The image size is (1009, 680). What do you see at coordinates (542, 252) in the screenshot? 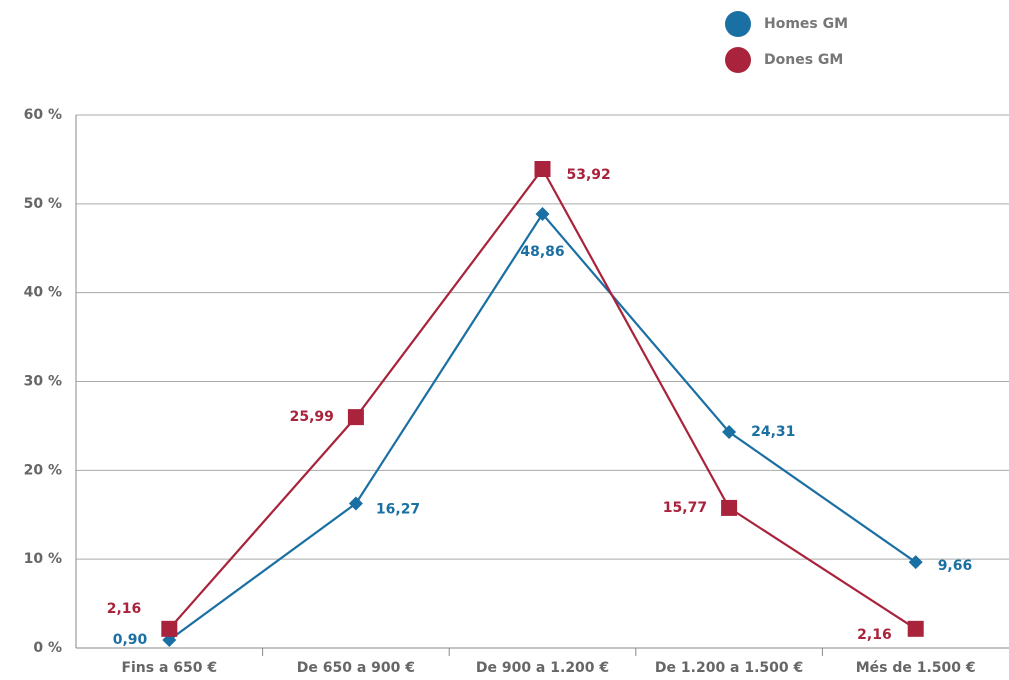
I see `value-label: 48,86` at bounding box center [542, 252].